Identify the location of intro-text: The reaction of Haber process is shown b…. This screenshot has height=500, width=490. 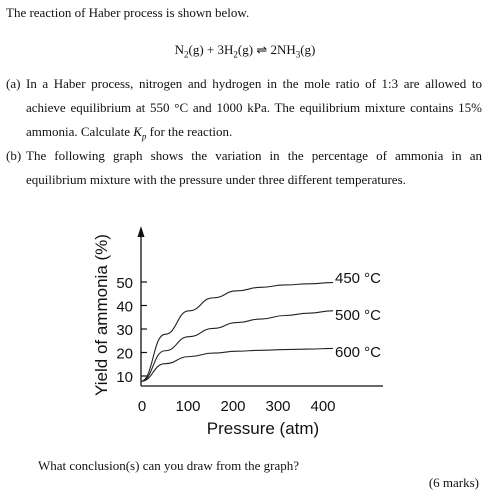
(128, 12).